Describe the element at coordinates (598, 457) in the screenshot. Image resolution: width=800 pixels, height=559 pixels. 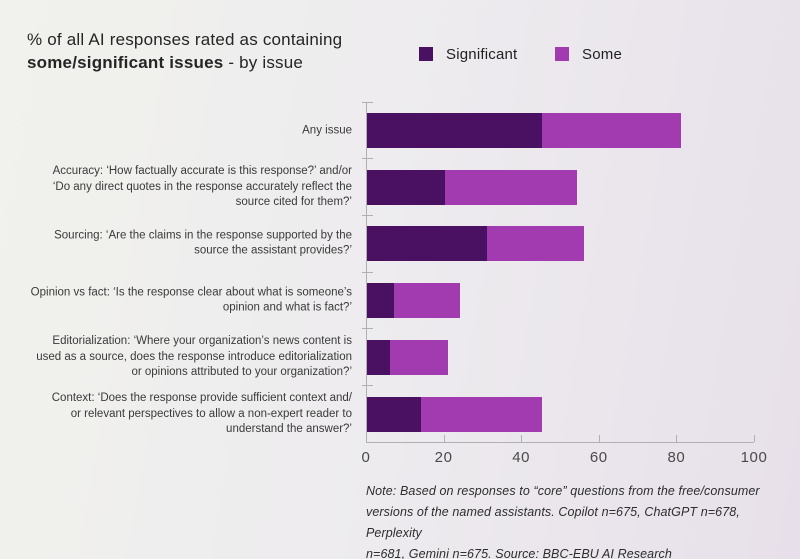
I see `x-axis-tick-label: 60` at that location.